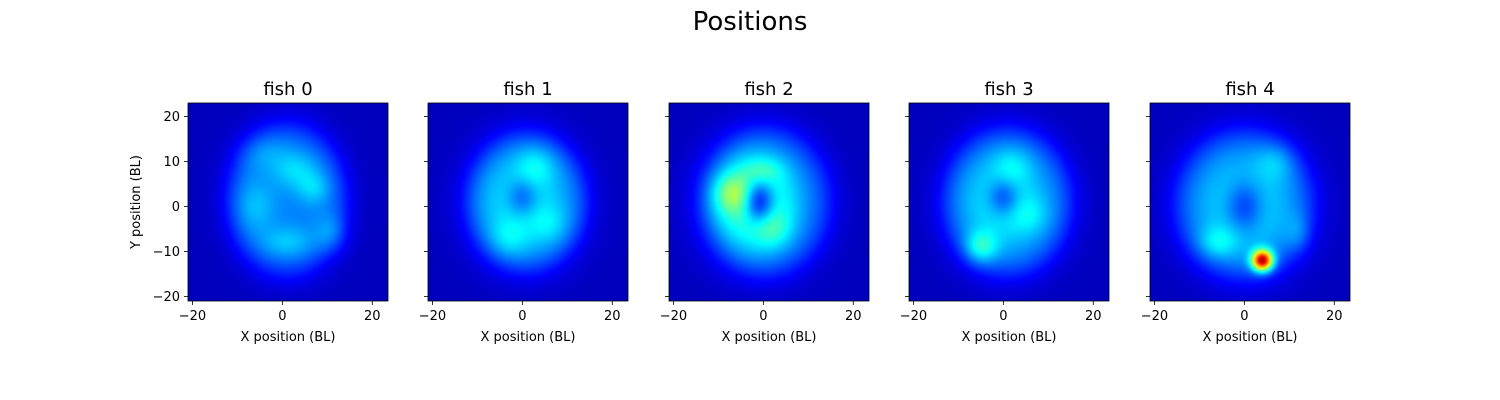  Describe the element at coordinates (171, 117) in the screenshot. I see `y-tick-label-4: 20` at that location.